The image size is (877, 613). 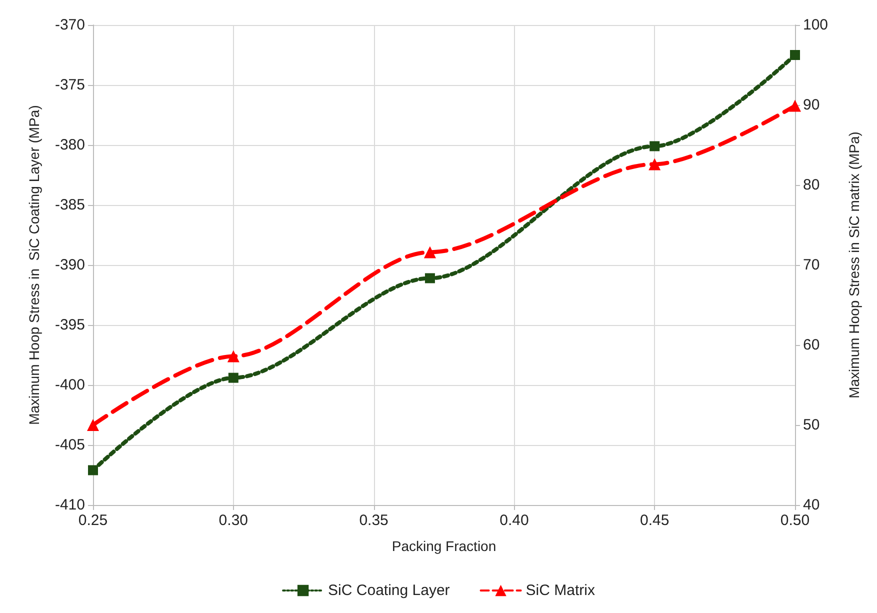 I want to click on y-tick-label: -370, so click(x=69, y=25).